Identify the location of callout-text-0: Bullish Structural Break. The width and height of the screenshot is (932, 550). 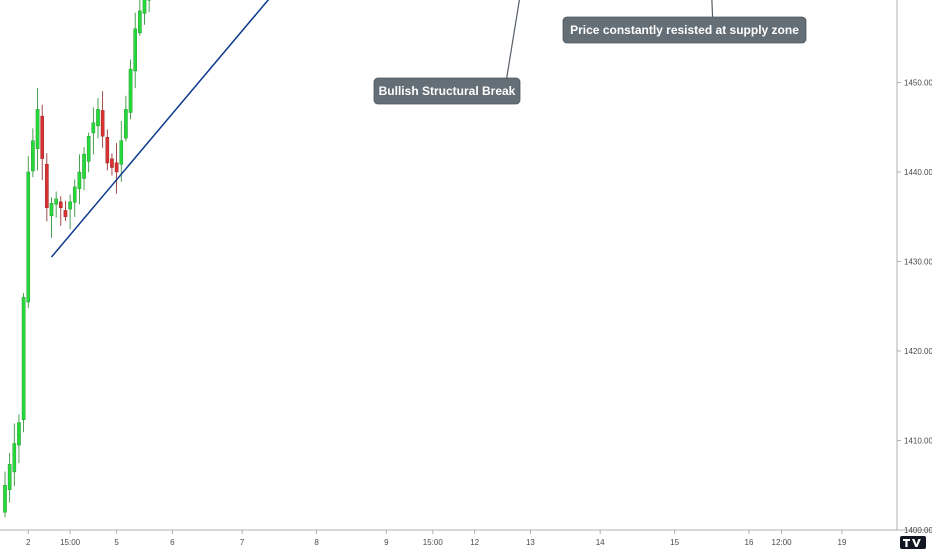
(447, 91).